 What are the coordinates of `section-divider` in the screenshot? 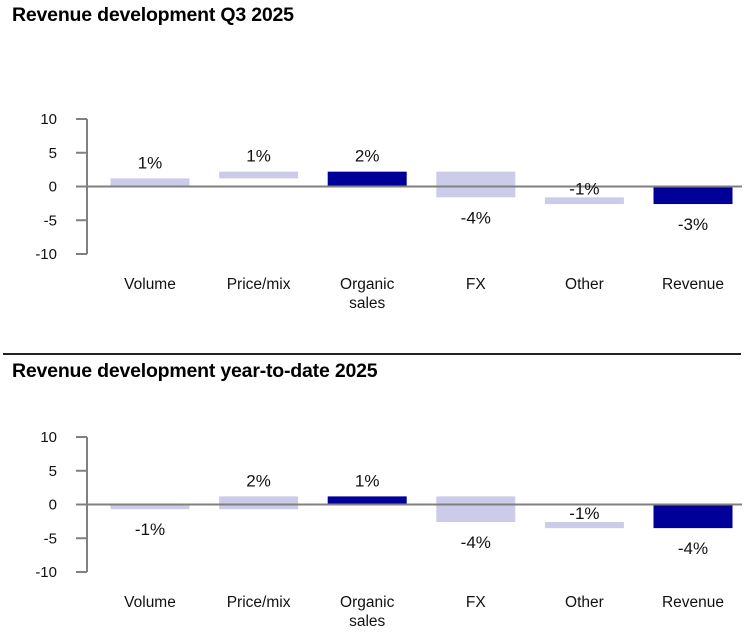 It's located at (372, 354).